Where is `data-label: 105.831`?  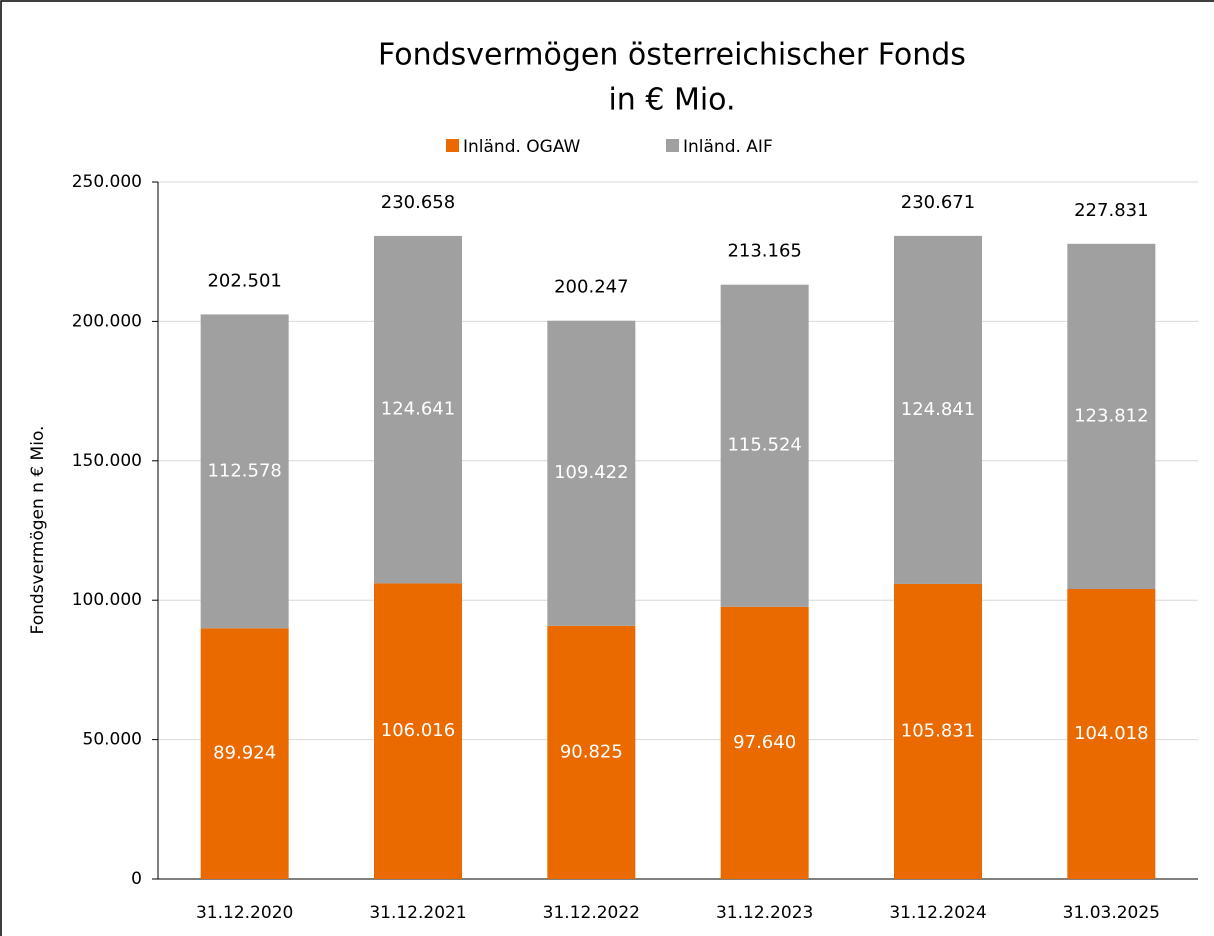 data-label: 105.831 is located at coordinates (938, 730).